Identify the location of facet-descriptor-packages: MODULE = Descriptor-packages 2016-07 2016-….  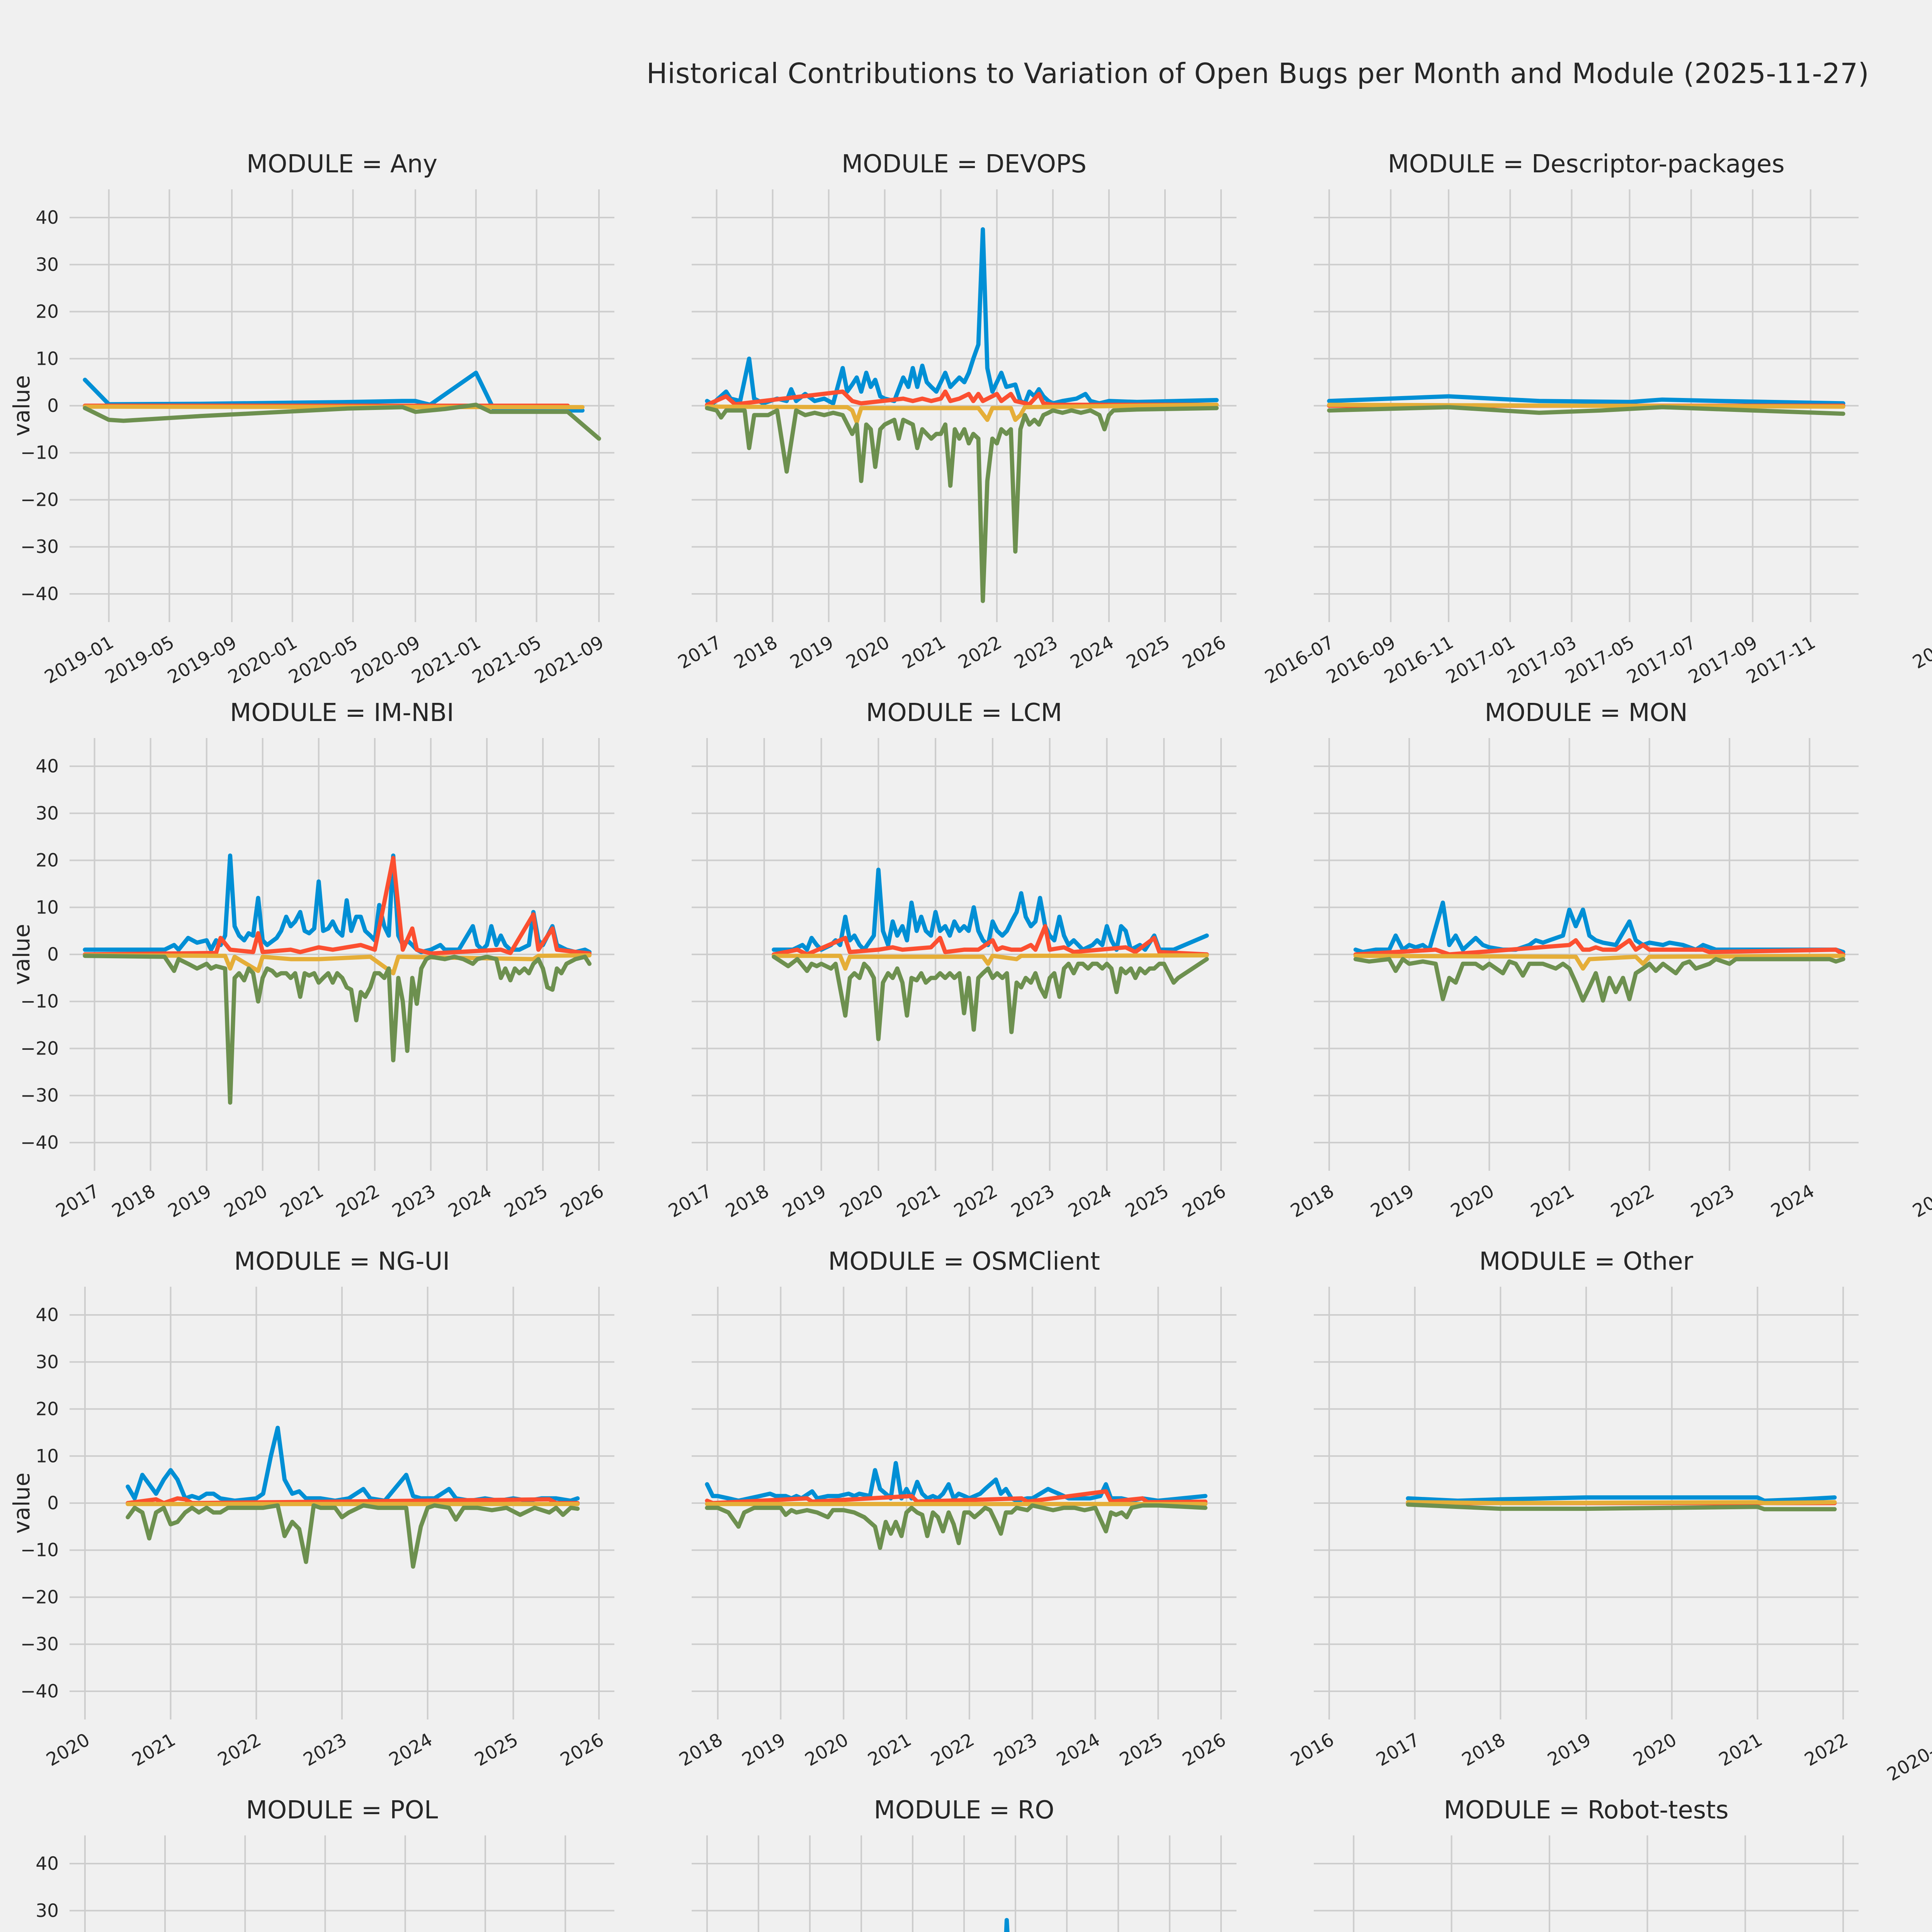
(1567, 421).